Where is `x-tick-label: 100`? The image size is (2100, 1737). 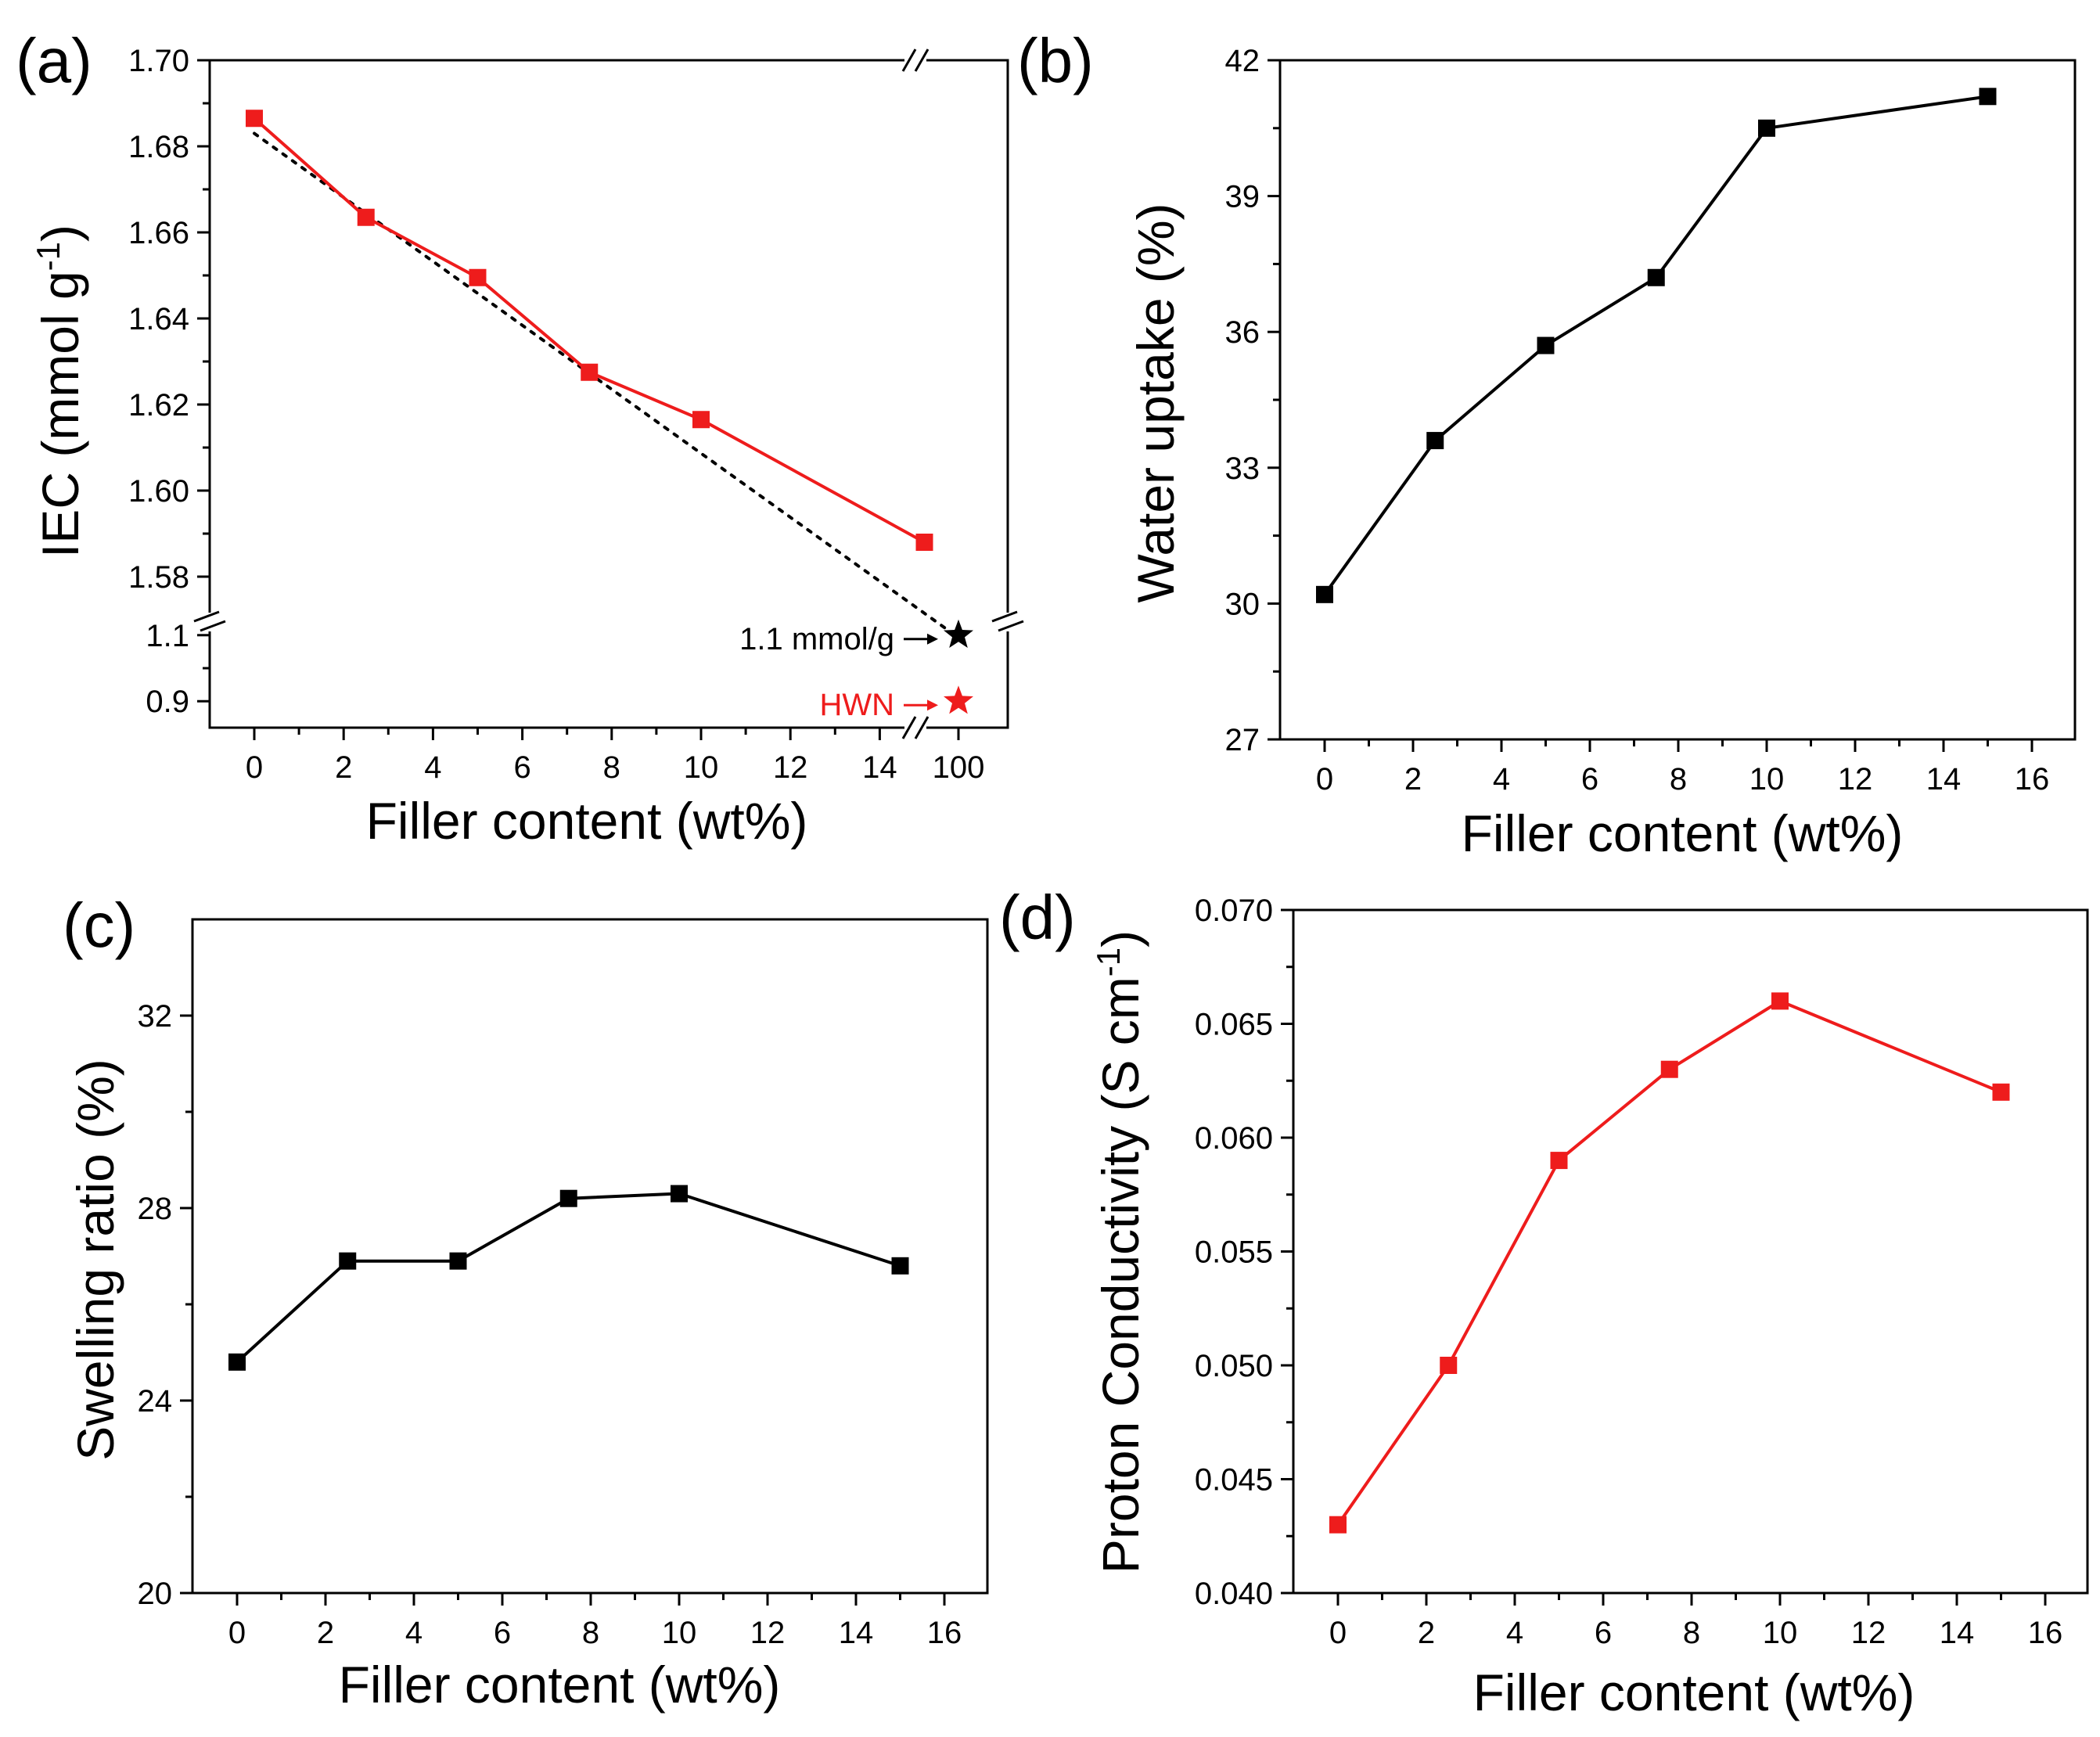 x-tick-label: 100 is located at coordinates (959, 767).